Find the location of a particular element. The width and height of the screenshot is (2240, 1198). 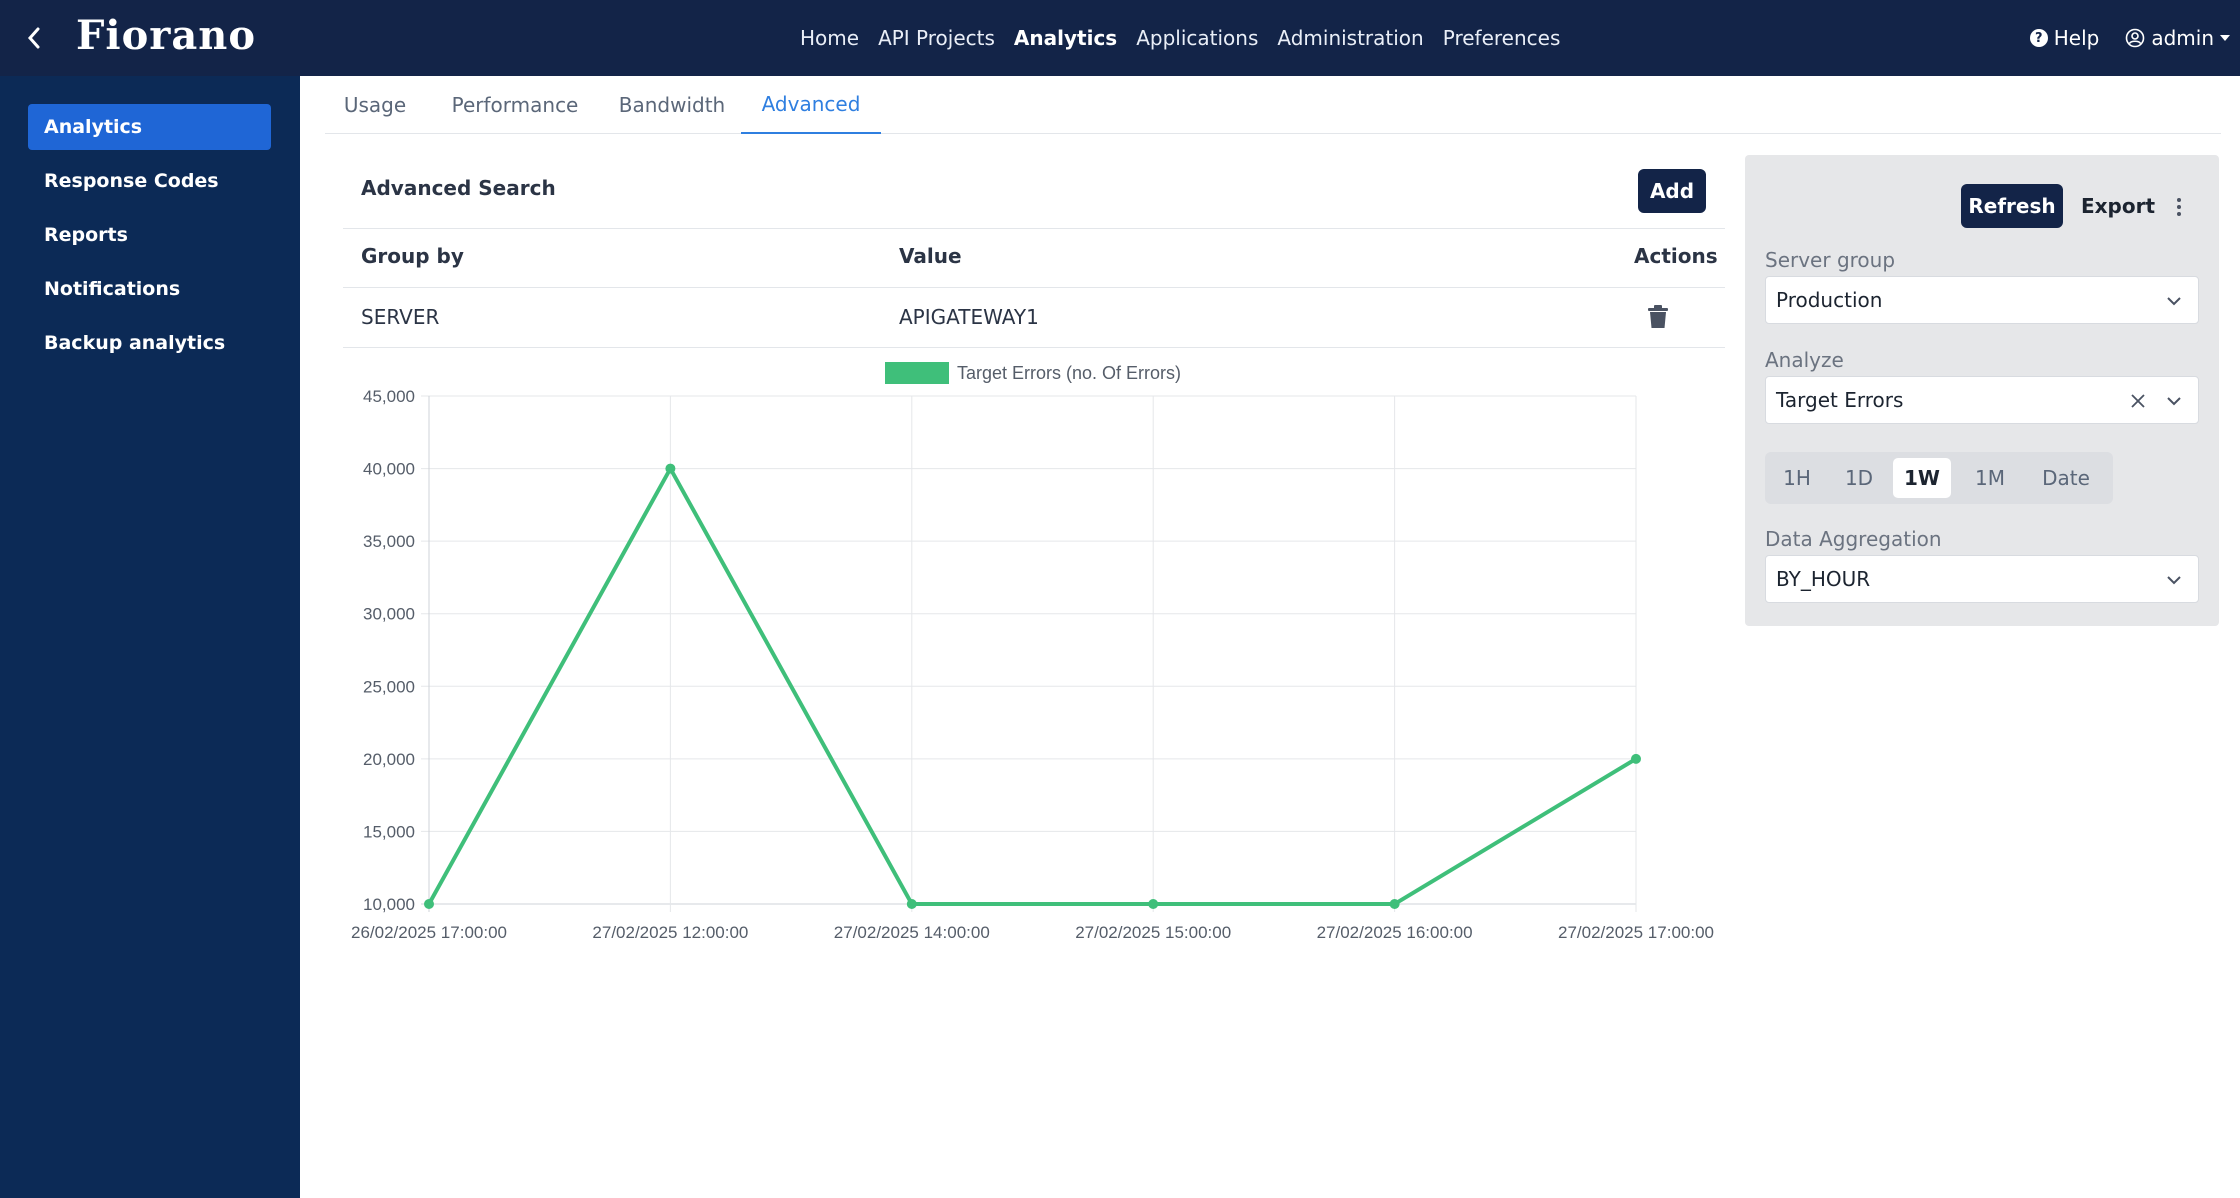

sidebar-item-notifications: Notifications is located at coordinates (112, 289).